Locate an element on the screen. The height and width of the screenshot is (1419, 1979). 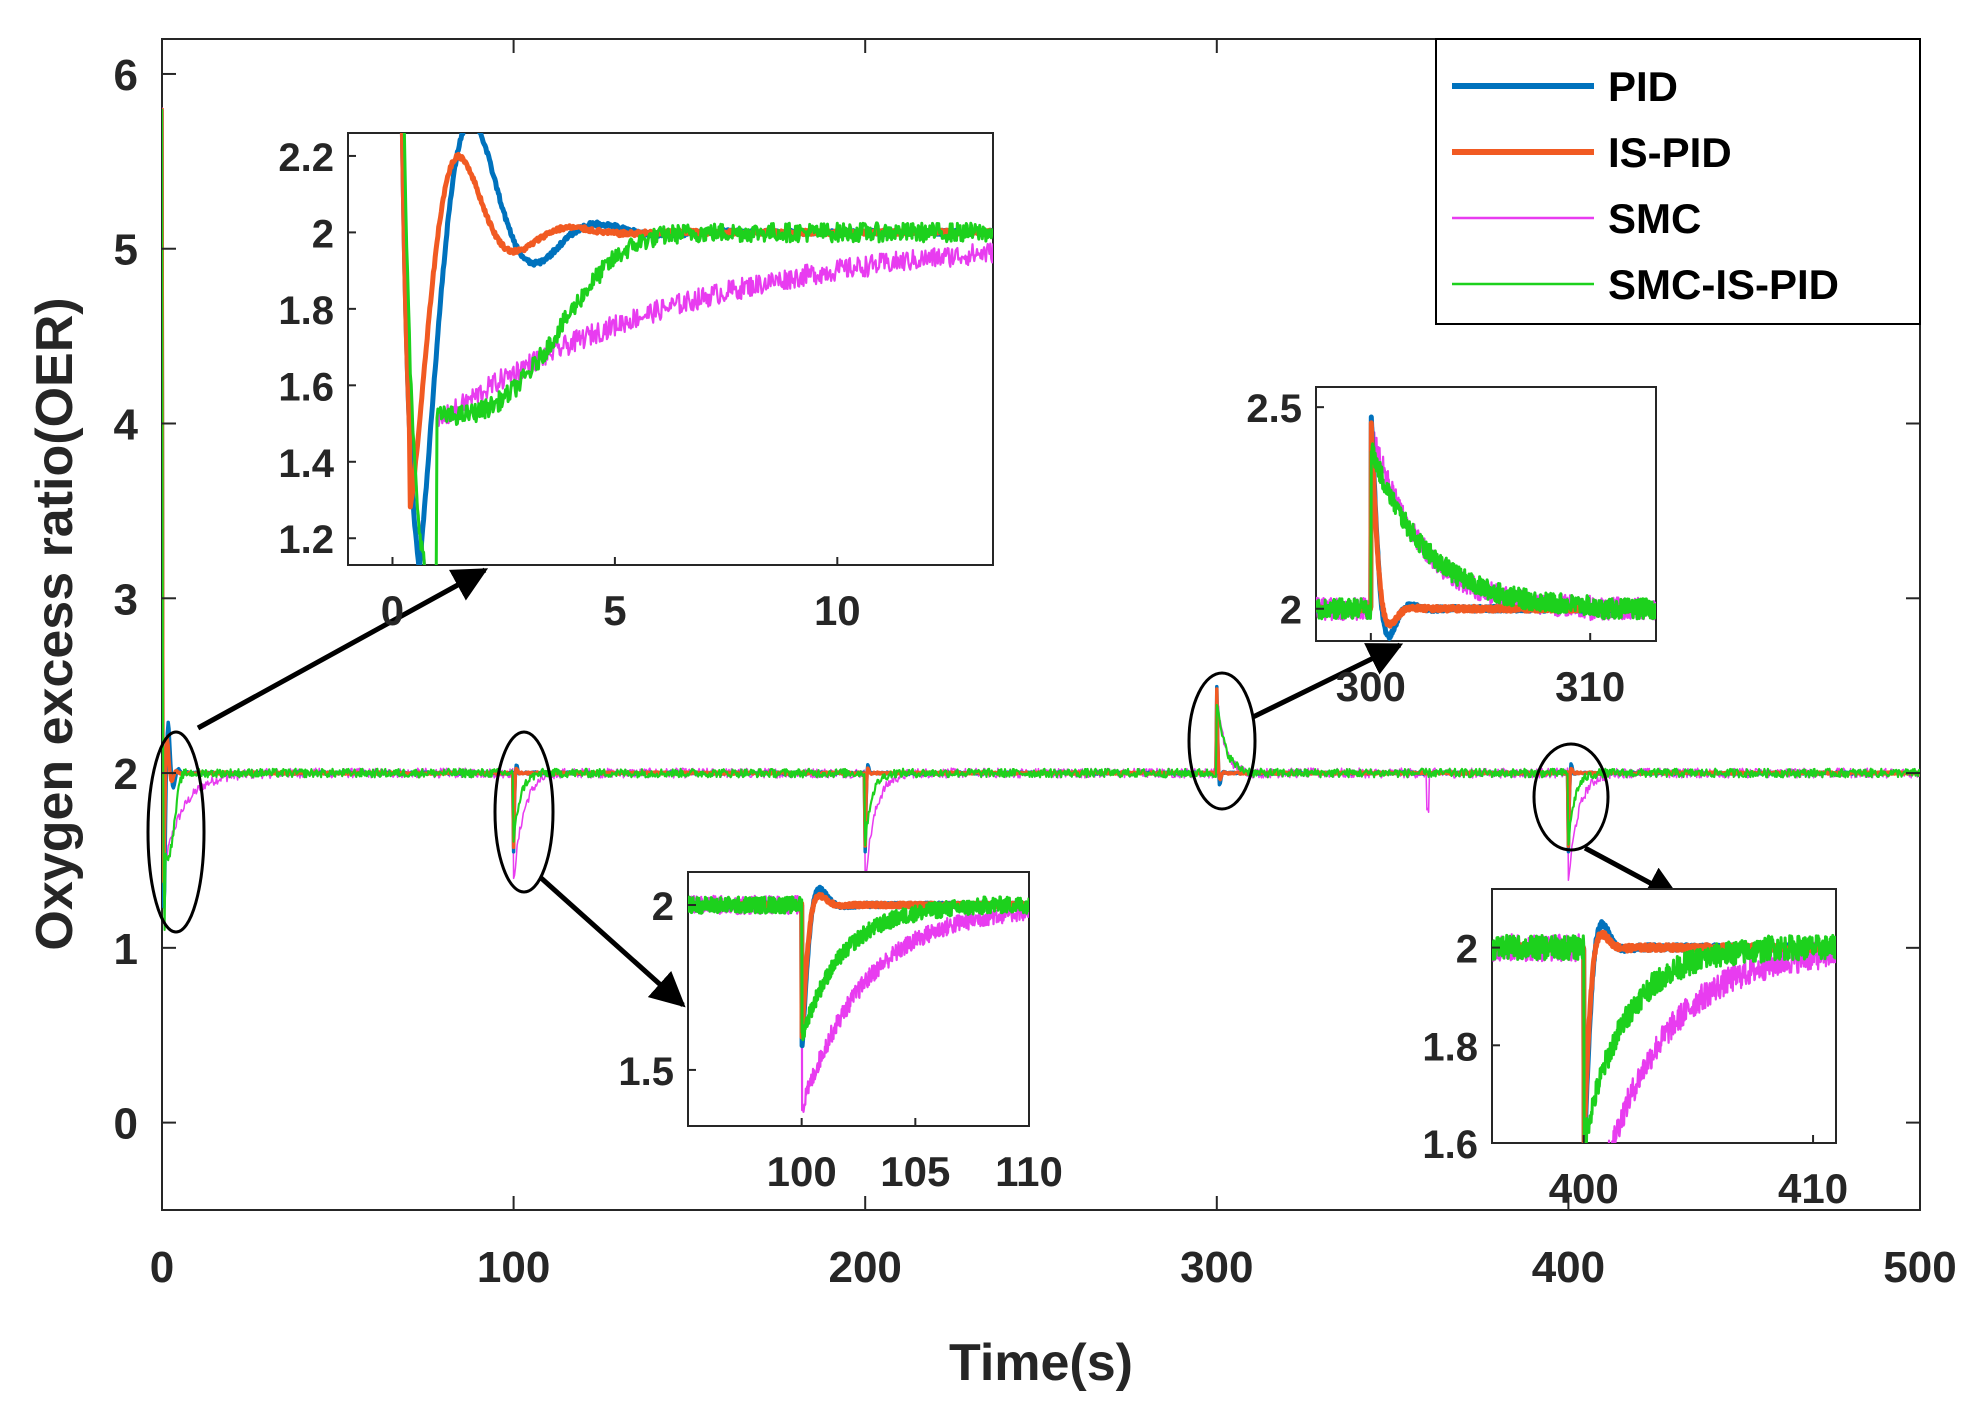
y-tick-label: 4 is located at coordinates (126, 425).